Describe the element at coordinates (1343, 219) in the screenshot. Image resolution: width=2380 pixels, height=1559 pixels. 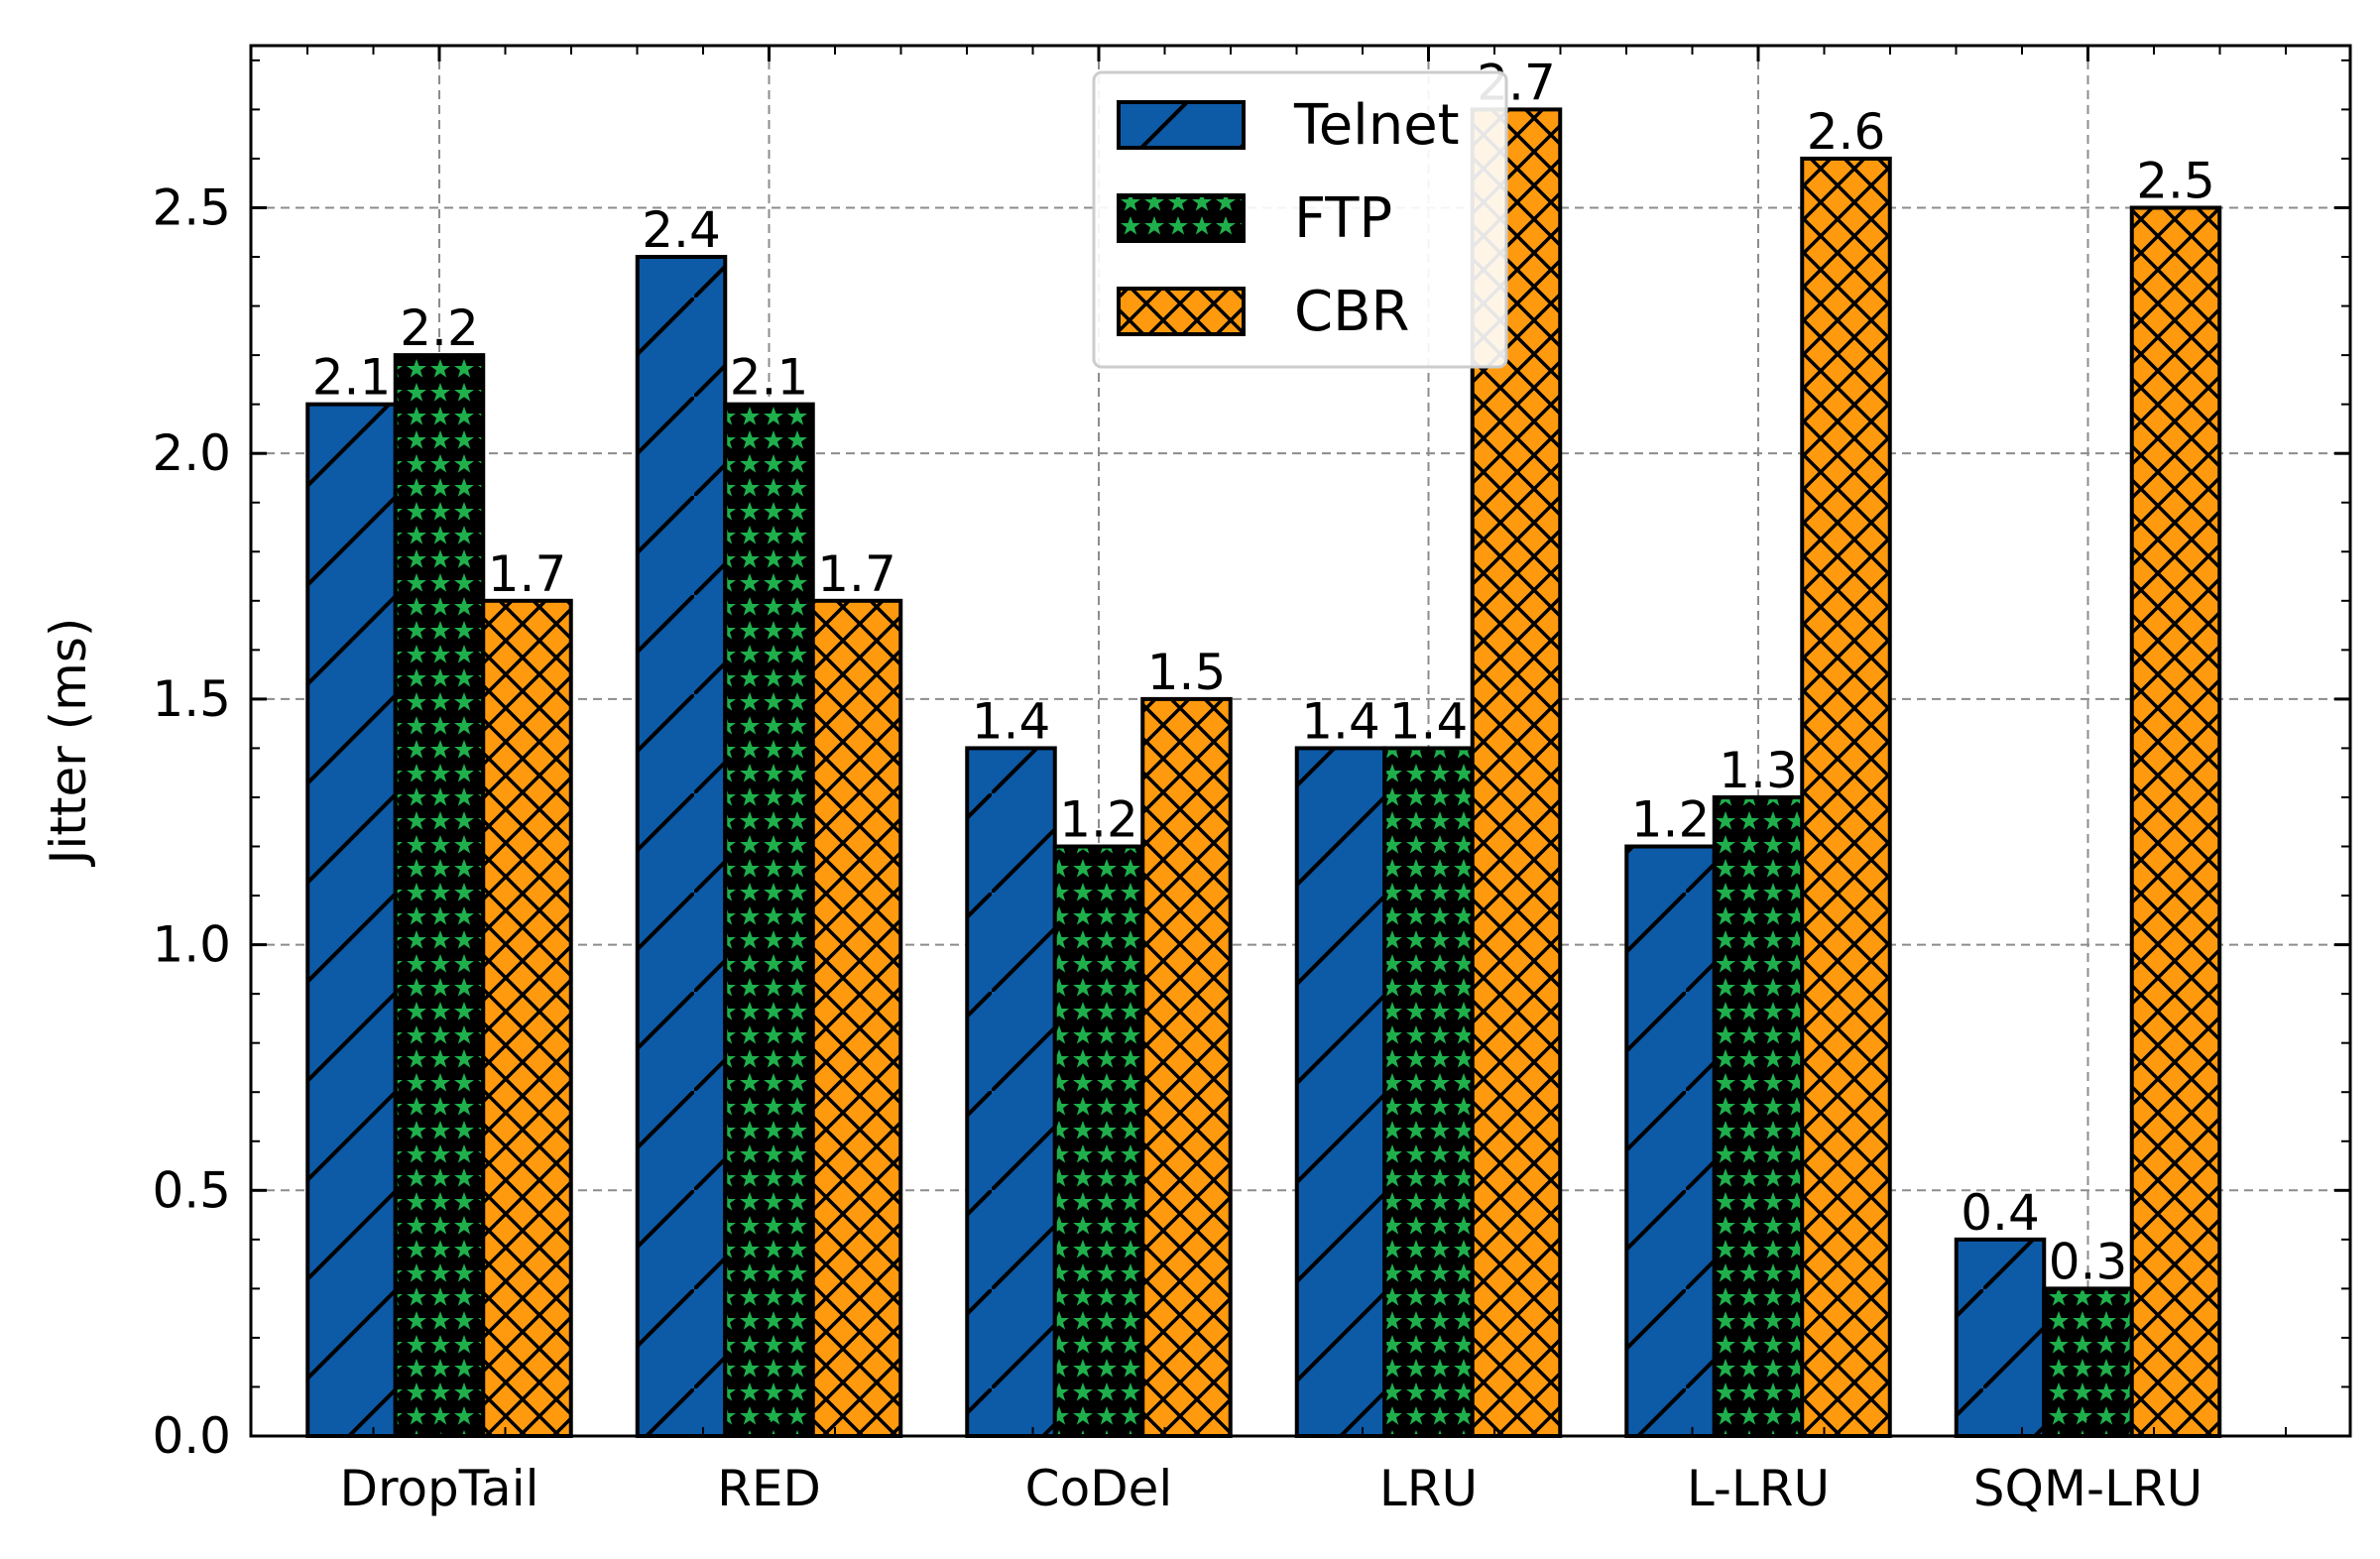
I see `legend-label-ftp: FTP` at that location.